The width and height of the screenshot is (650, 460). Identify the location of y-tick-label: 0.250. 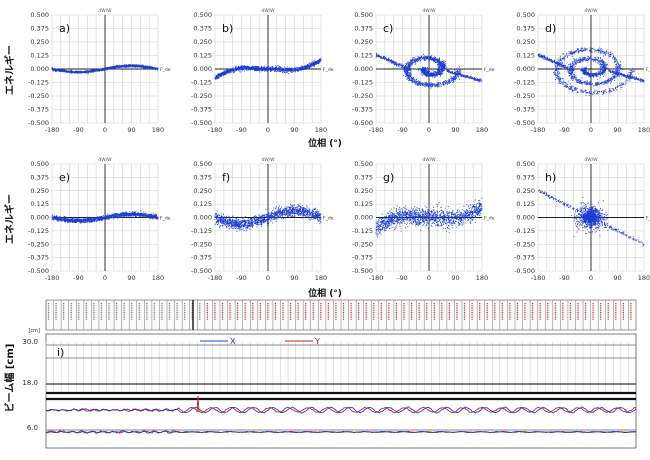
(363, 42).